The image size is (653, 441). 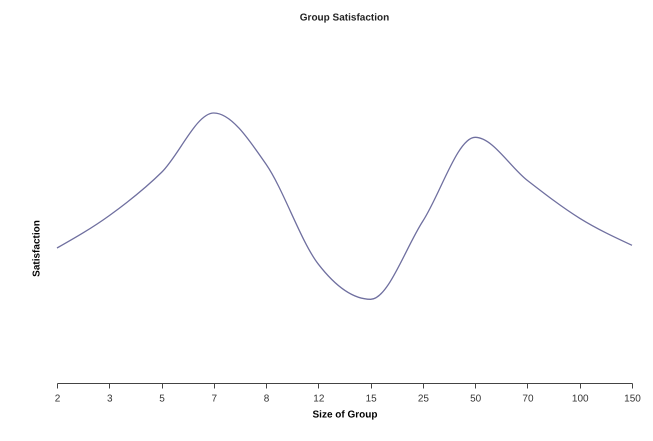 I want to click on x-tick-label: 5, so click(x=162, y=399).